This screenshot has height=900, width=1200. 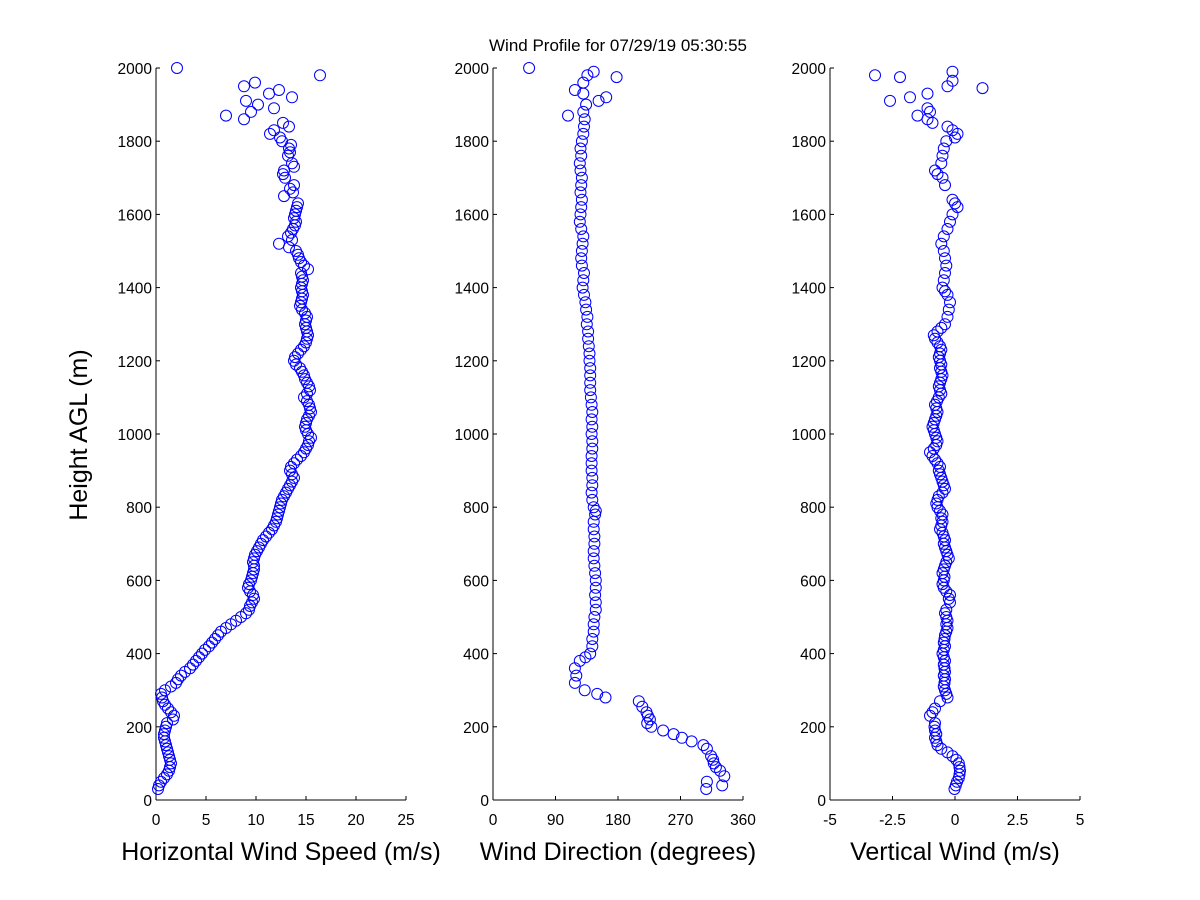 What do you see at coordinates (139, 655) in the screenshot?
I see `horizontal-wind-speed-y-tick-label: 400` at bounding box center [139, 655].